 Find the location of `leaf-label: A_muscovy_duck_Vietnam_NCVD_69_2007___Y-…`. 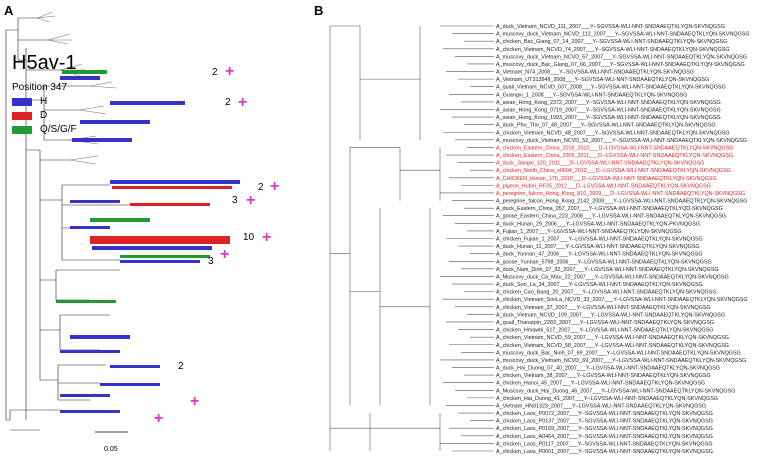

leaf-label: A_muscovy_duck_Vietnam_NCVD_69_2007___Y-… is located at coordinates (621, 361).